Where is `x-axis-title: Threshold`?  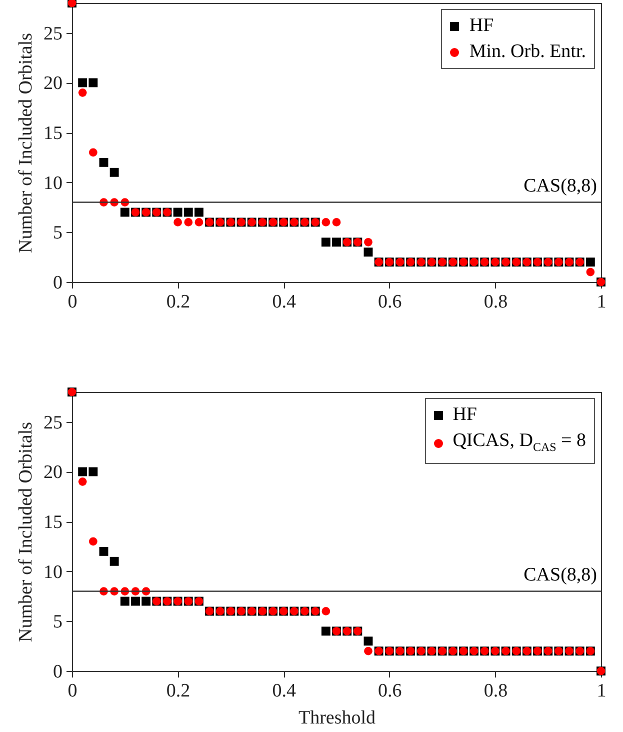
x-axis-title: Threshold is located at coordinates (337, 718).